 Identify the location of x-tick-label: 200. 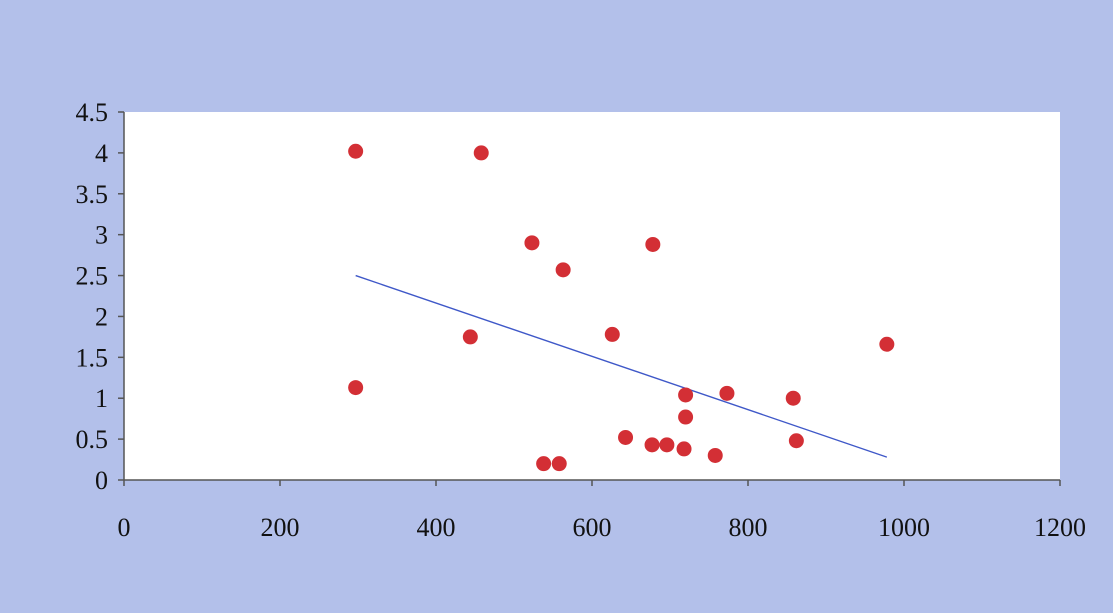
(280, 527).